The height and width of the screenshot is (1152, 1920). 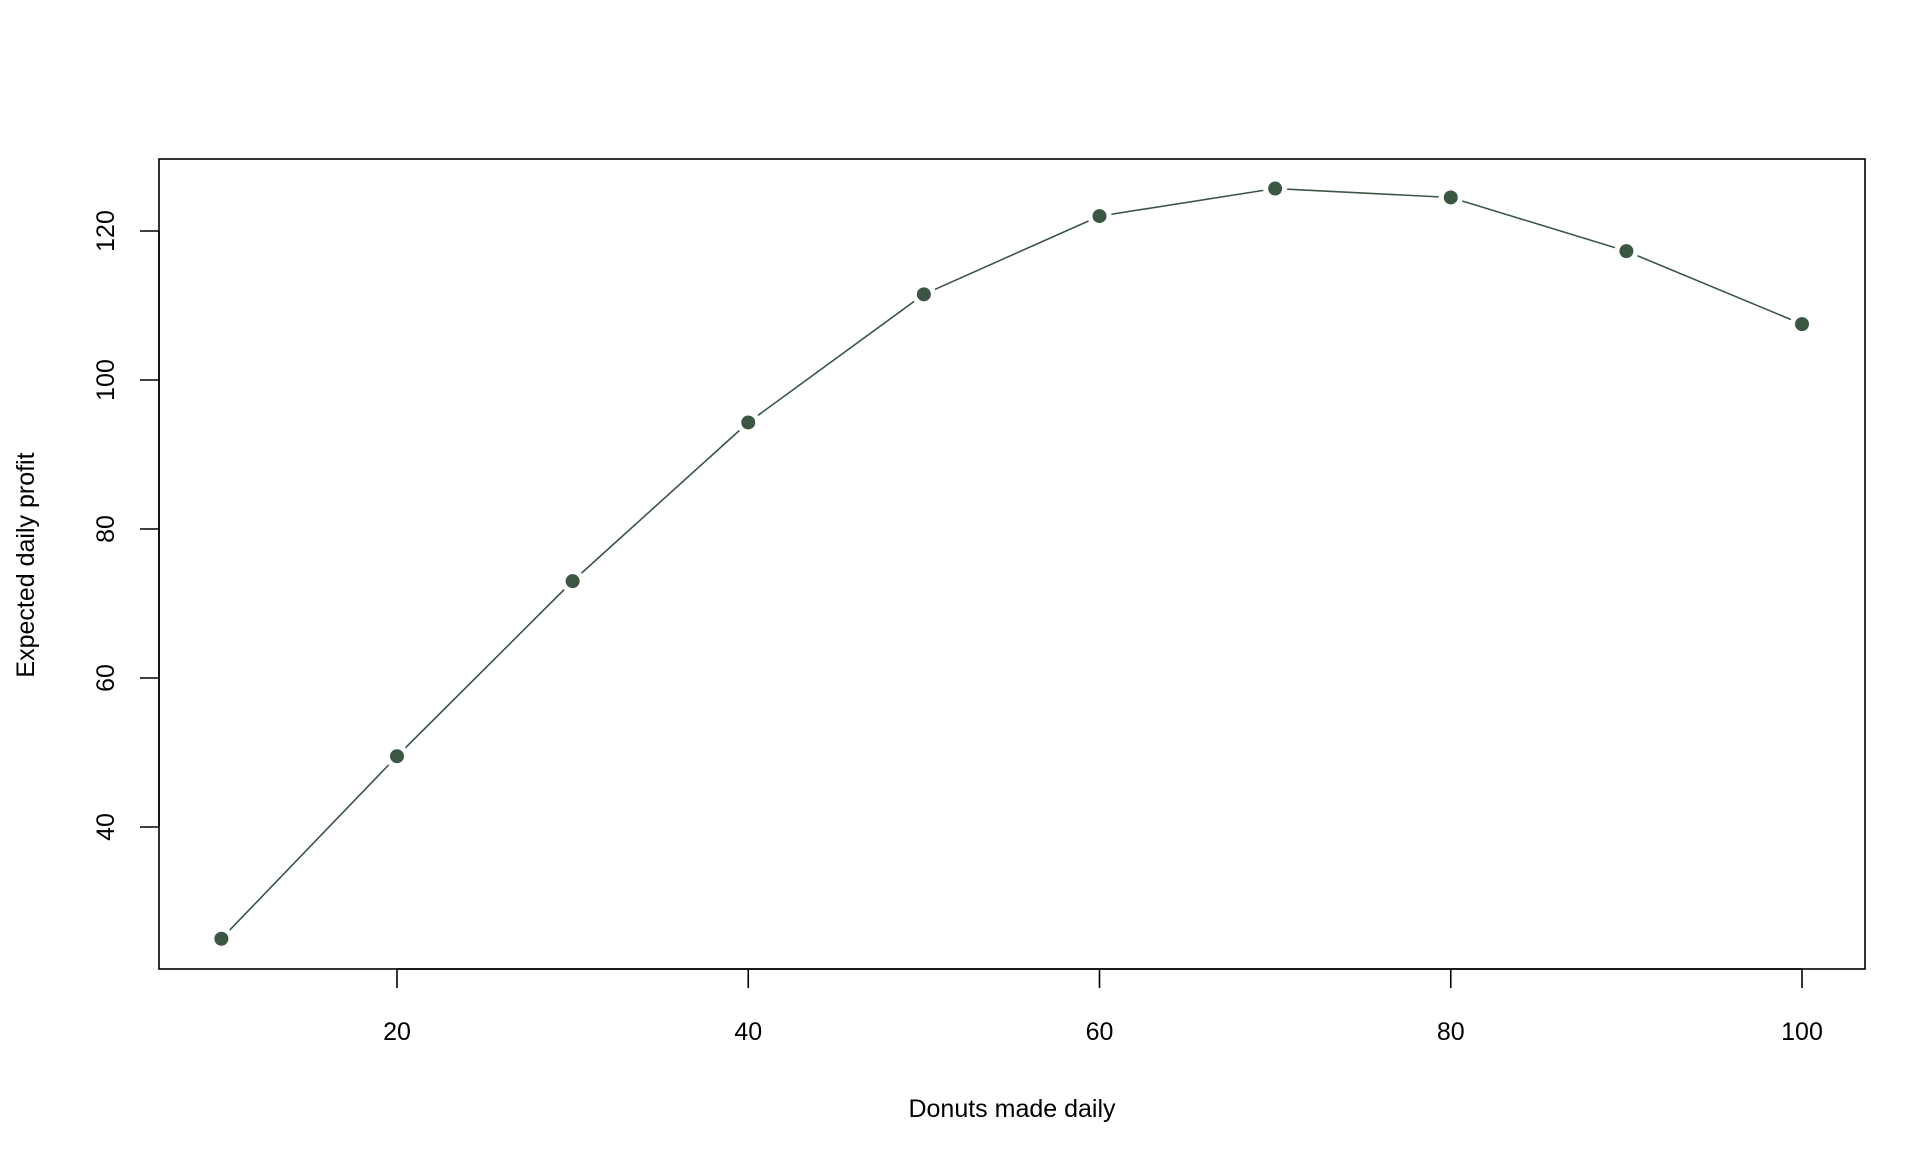 I want to click on x-tick-label: 80, so click(x=1451, y=1032).